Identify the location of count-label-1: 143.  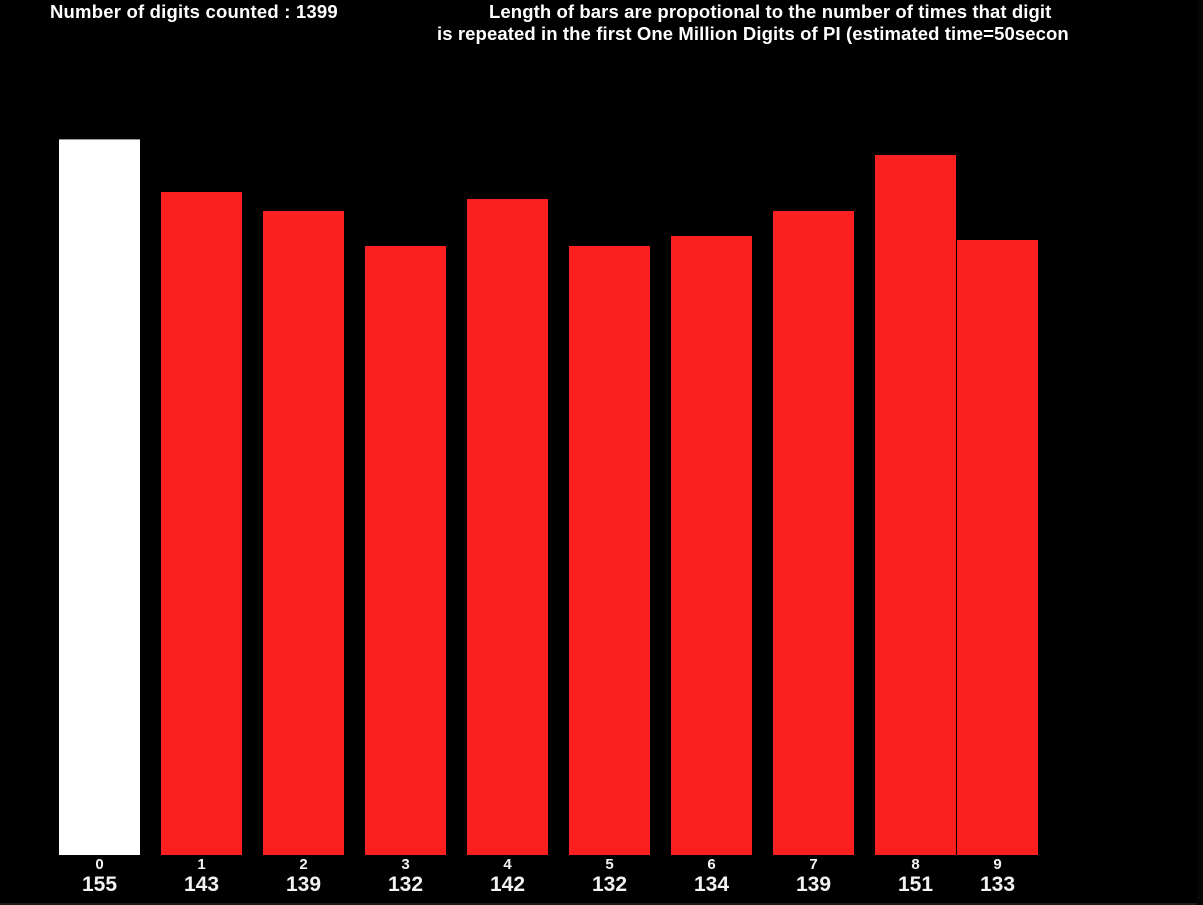
(201, 884).